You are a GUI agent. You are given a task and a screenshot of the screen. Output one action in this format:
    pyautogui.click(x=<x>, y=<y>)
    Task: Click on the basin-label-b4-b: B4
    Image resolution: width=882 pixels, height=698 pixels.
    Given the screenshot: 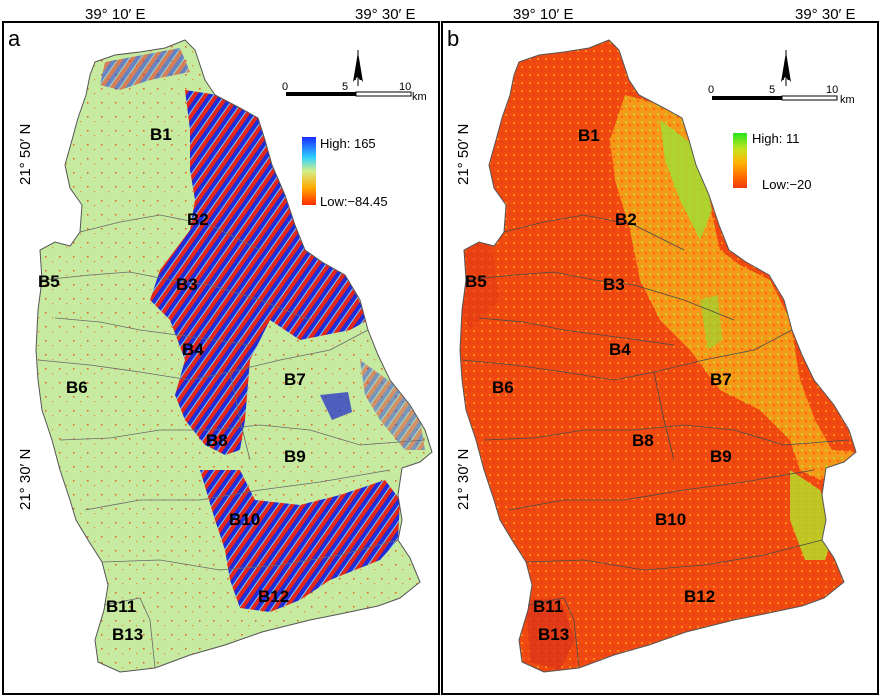 What is the action you would take?
    pyautogui.click(x=620, y=349)
    